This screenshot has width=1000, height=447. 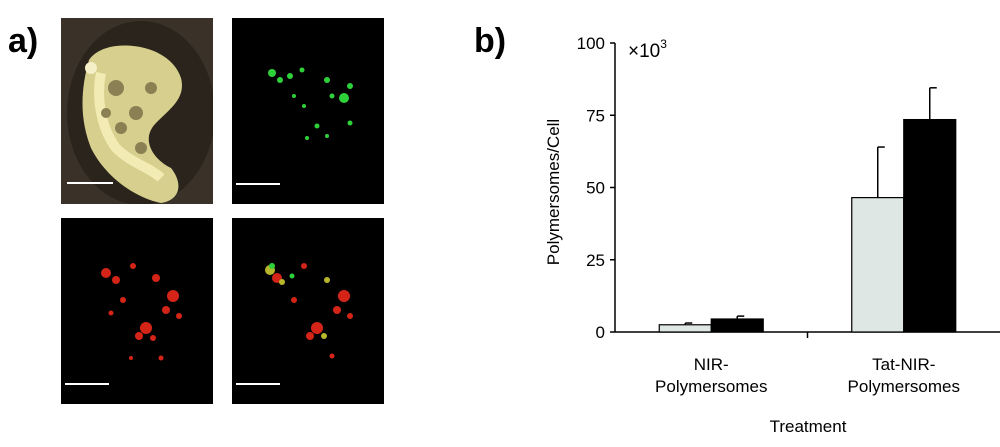 I want to click on y-tick-label: 0, so click(x=600, y=332).